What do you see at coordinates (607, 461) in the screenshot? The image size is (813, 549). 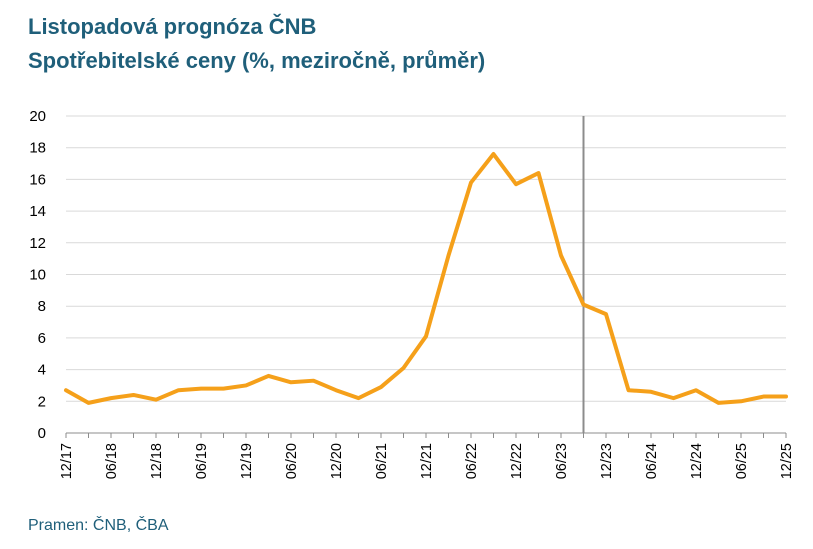 I see `x-tick-label-12-23: 12/23` at bounding box center [607, 461].